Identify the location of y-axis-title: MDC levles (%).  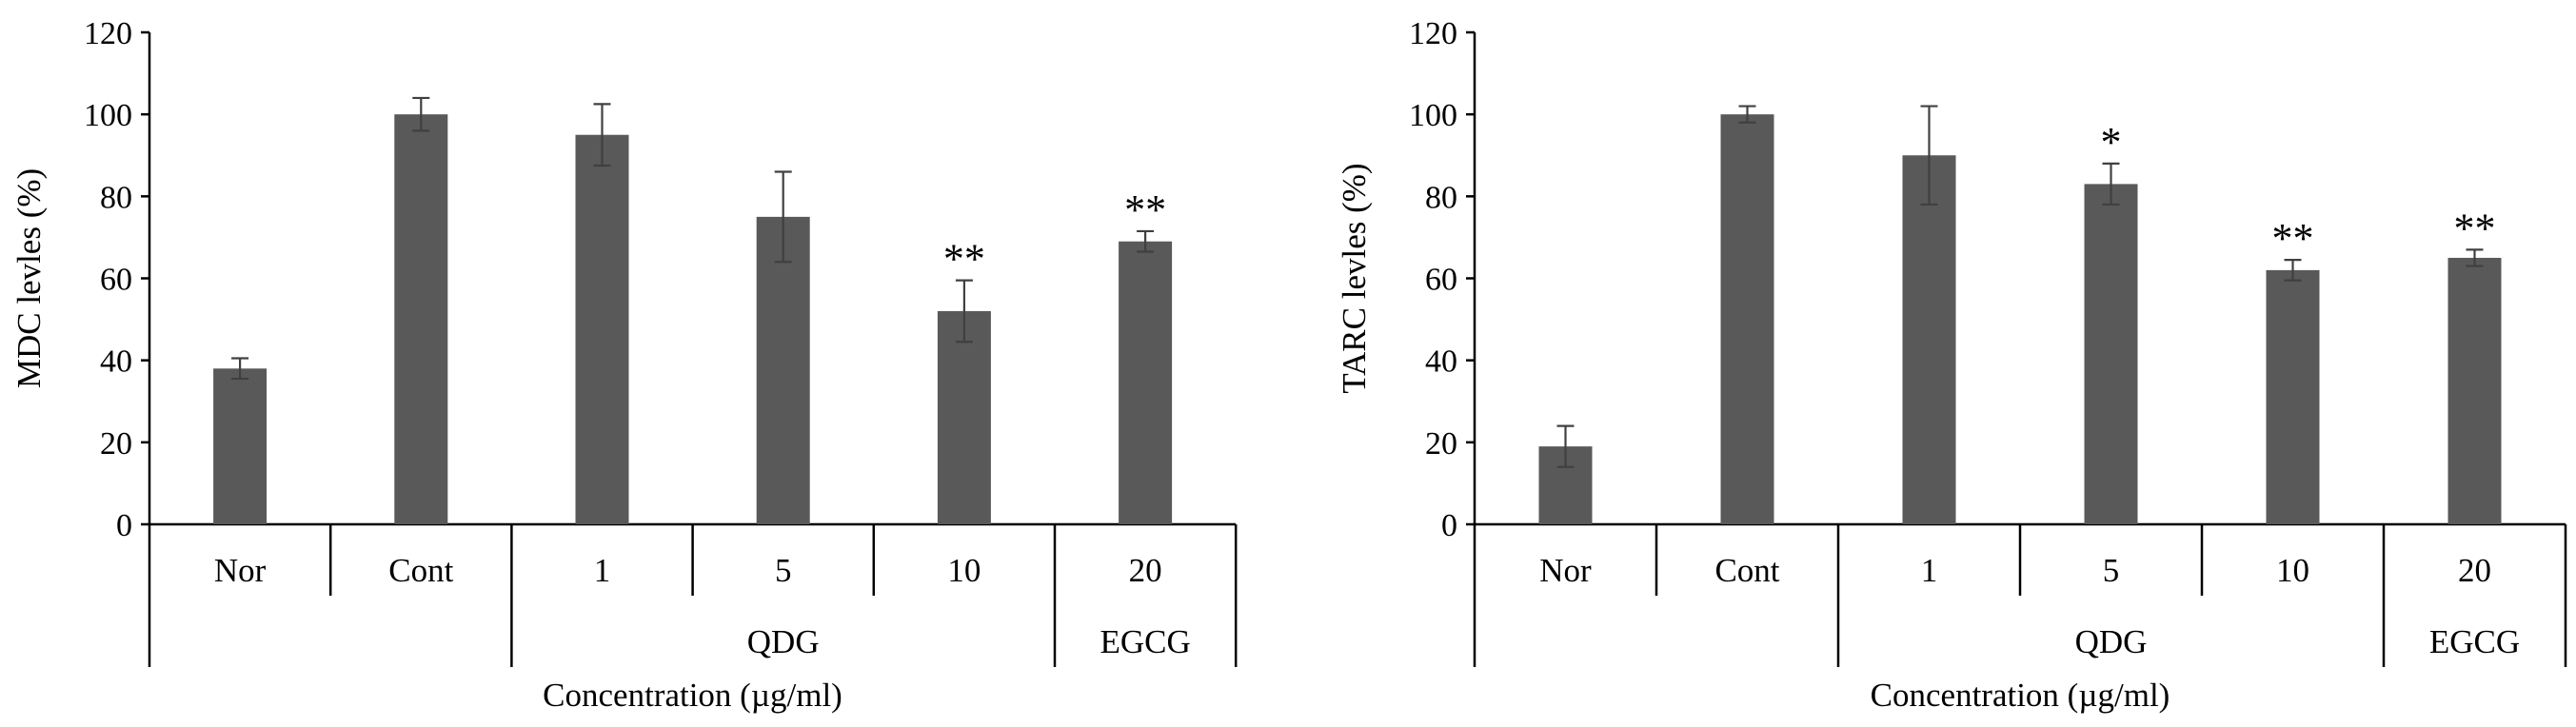
(29, 278).